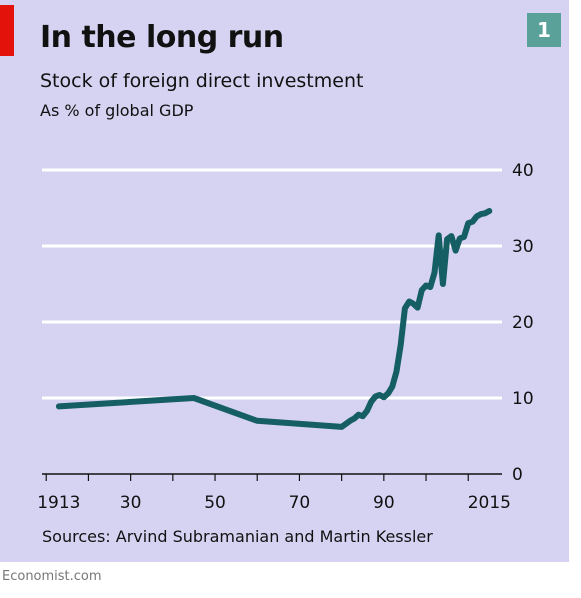 The height and width of the screenshot is (598, 581). What do you see at coordinates (162, 37) in the screenshot?
I see `chart-title: In the long run` at bounding box center [162, 37].